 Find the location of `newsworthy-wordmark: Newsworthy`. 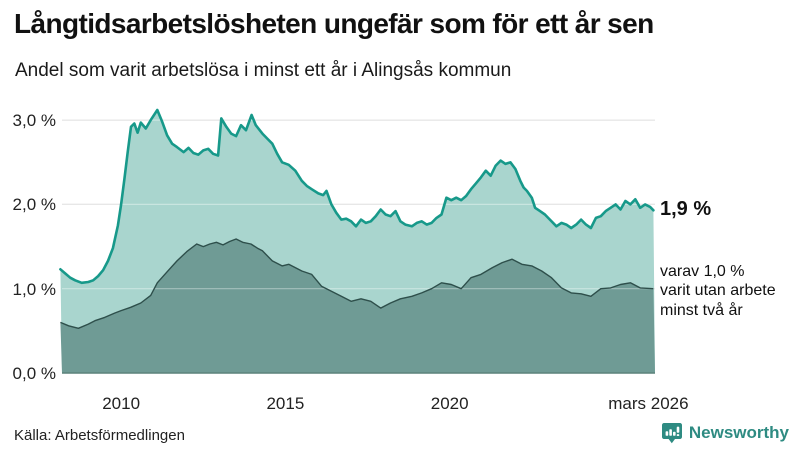

newsworthy-wordmark: Newsworthy is located at coordinates (738, 432).